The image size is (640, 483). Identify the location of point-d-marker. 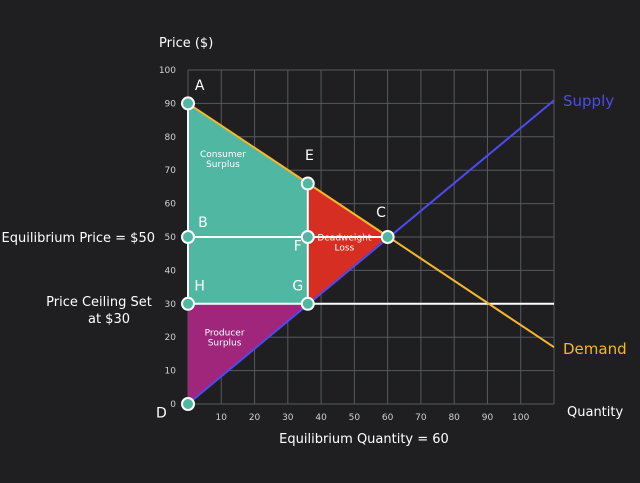
(188, 404).